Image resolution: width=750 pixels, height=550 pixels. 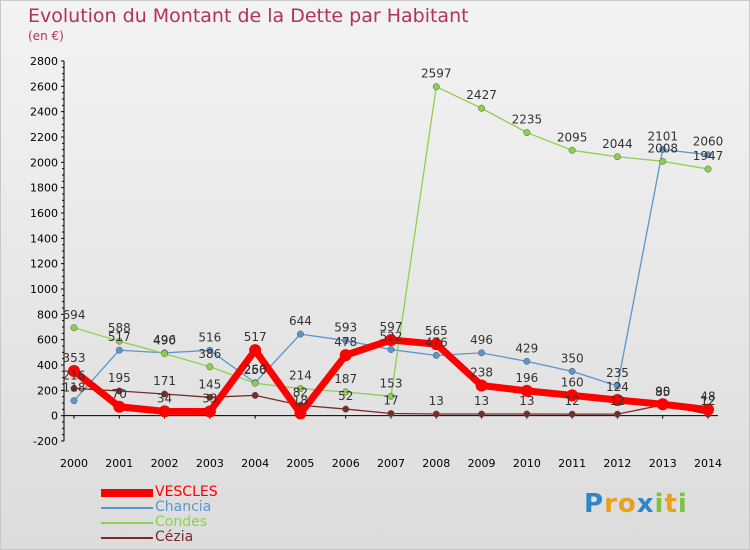 I want to click on x-tick-label: 2010, so click(x=527, y=463).